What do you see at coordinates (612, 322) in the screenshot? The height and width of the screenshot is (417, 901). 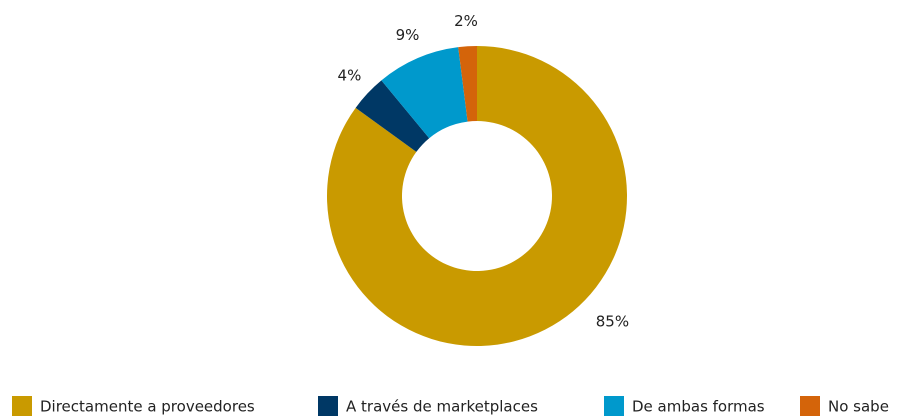 I see `data-label: 85%` at bounding box center [612, 322].